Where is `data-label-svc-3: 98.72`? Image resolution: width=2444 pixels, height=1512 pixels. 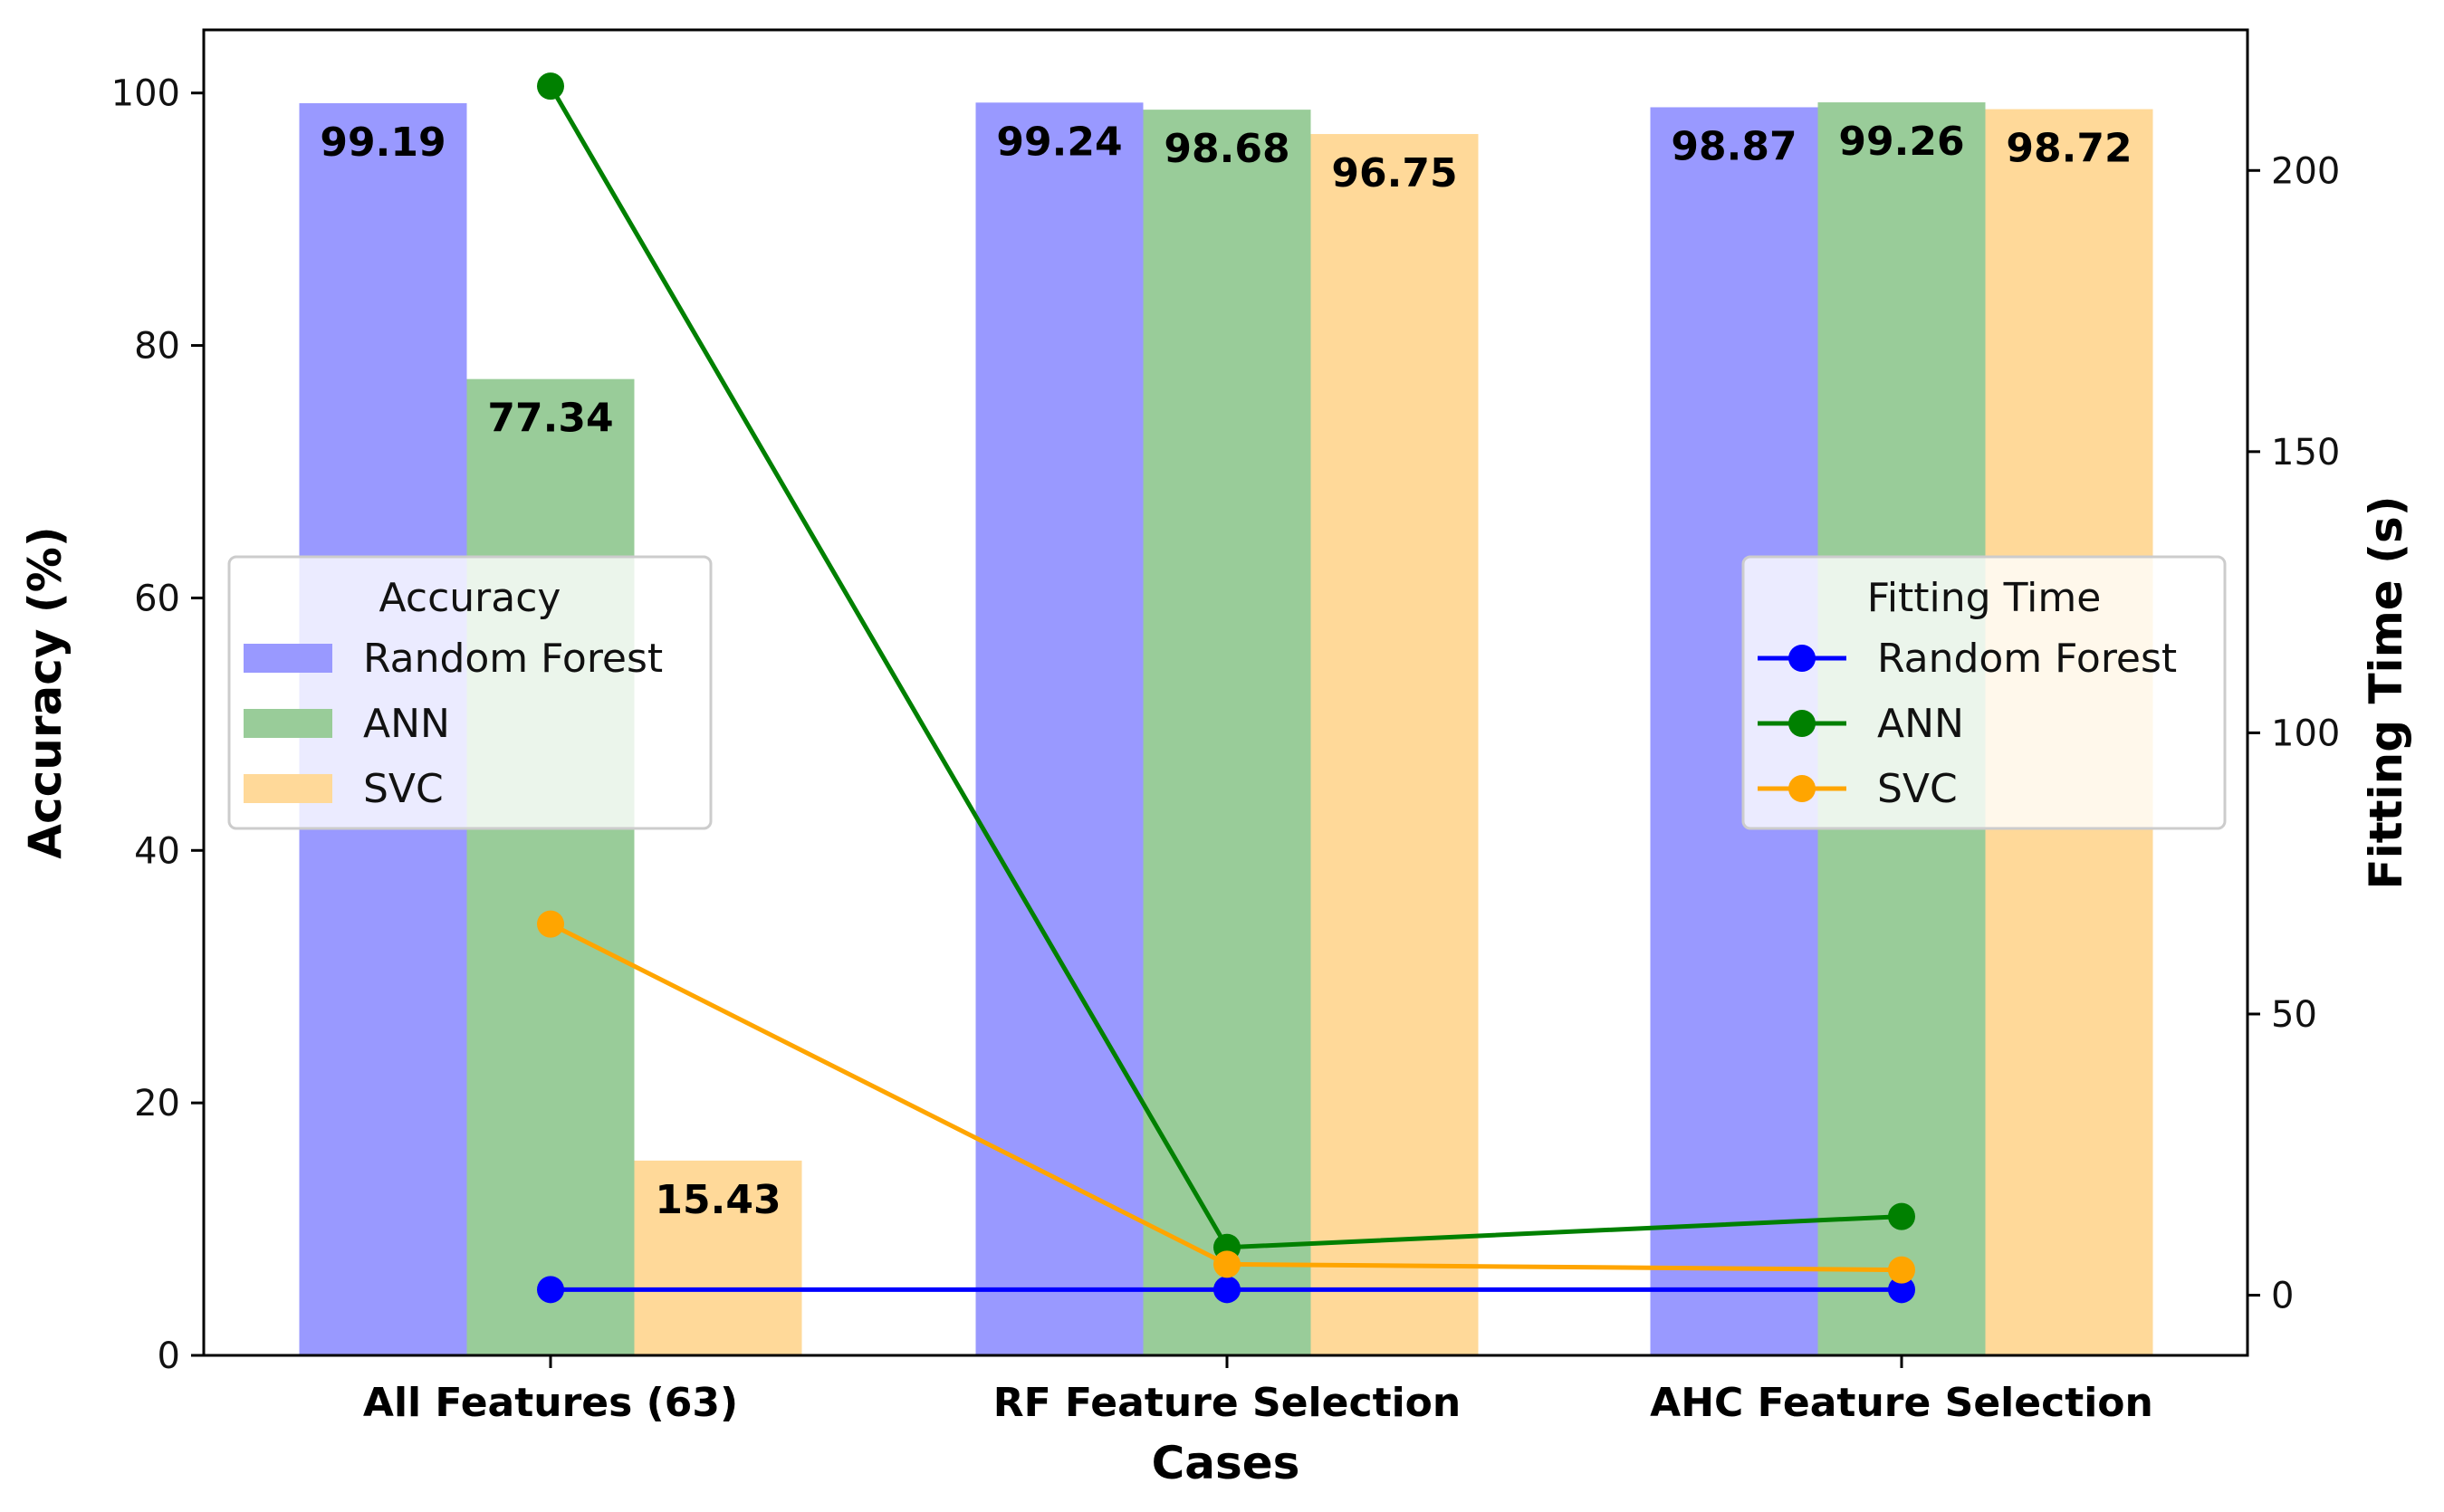 data-label-svc-3: 98.72 is located at coordinates (2069, 149).